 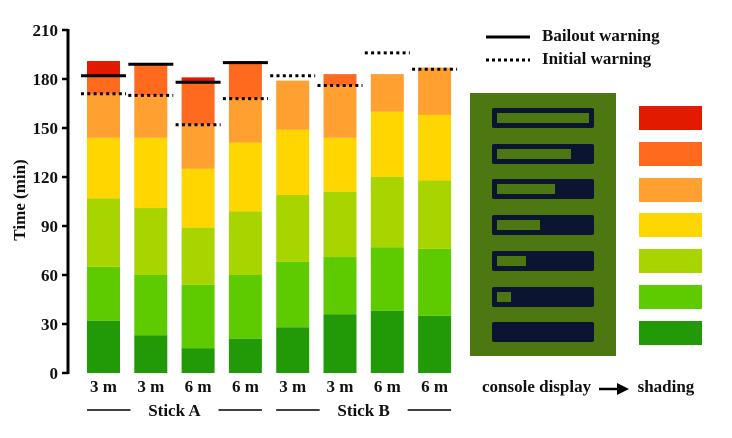 I want to click on warning-lines-layer, so click(x=269, y=89).